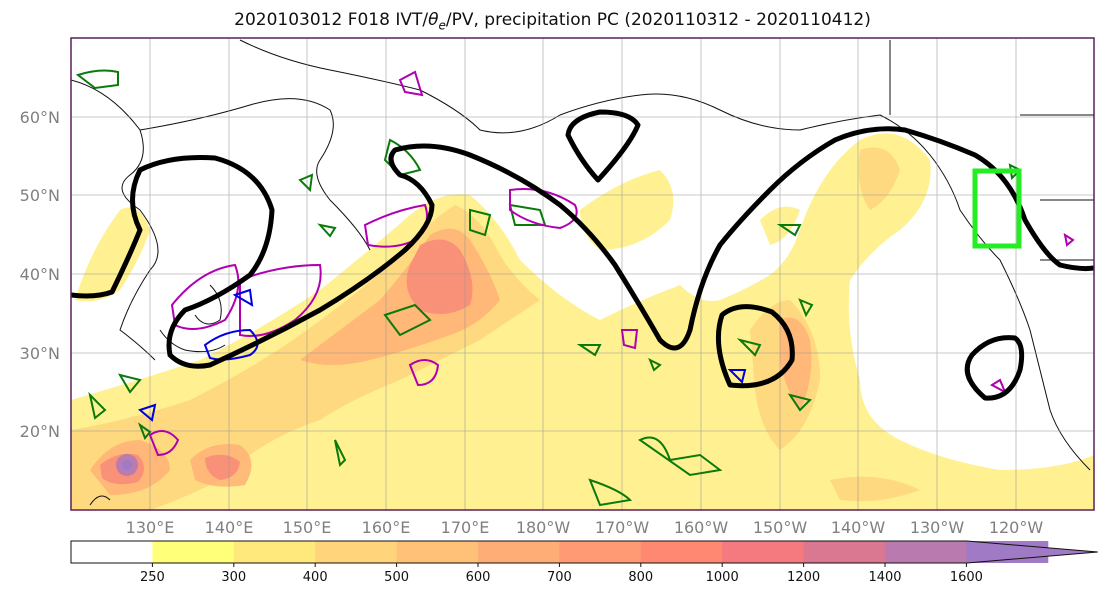 Image resolution: width=1105 pixels, height=603 pixels. Describe the element at coordinates (622, 527) in the screenshot. I see `lon-tick-label: 170°W` at that location.